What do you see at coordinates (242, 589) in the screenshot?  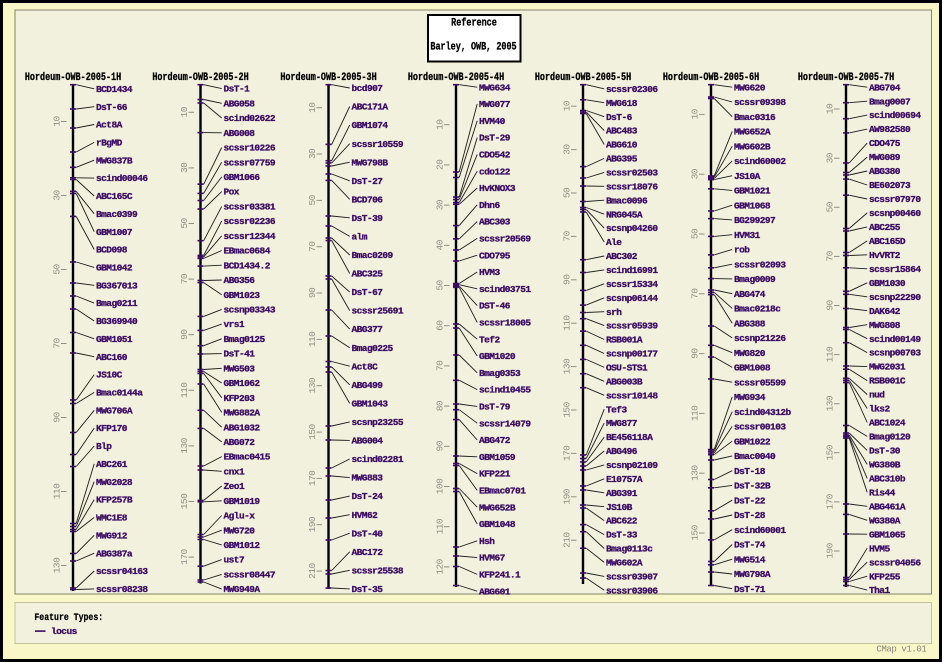 I see `svg-text: MWG949A` at bounding box center [242, 589].